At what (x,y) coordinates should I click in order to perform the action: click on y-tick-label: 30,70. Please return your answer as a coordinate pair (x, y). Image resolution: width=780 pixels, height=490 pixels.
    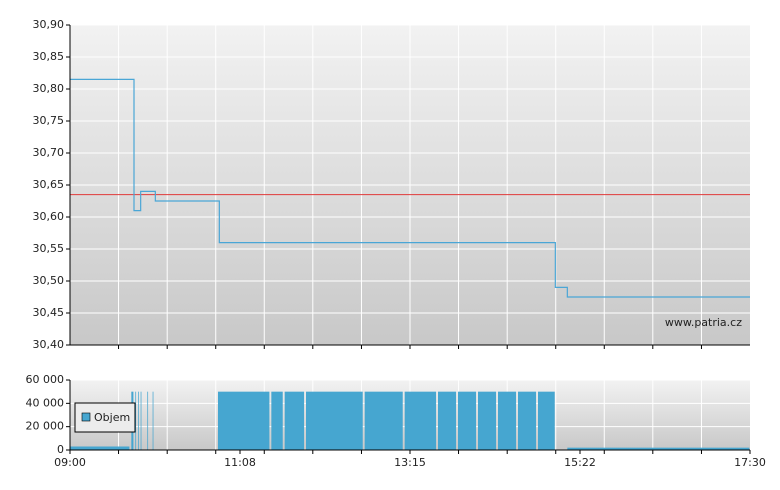
    Looking at the image, I should click on (49, 152).